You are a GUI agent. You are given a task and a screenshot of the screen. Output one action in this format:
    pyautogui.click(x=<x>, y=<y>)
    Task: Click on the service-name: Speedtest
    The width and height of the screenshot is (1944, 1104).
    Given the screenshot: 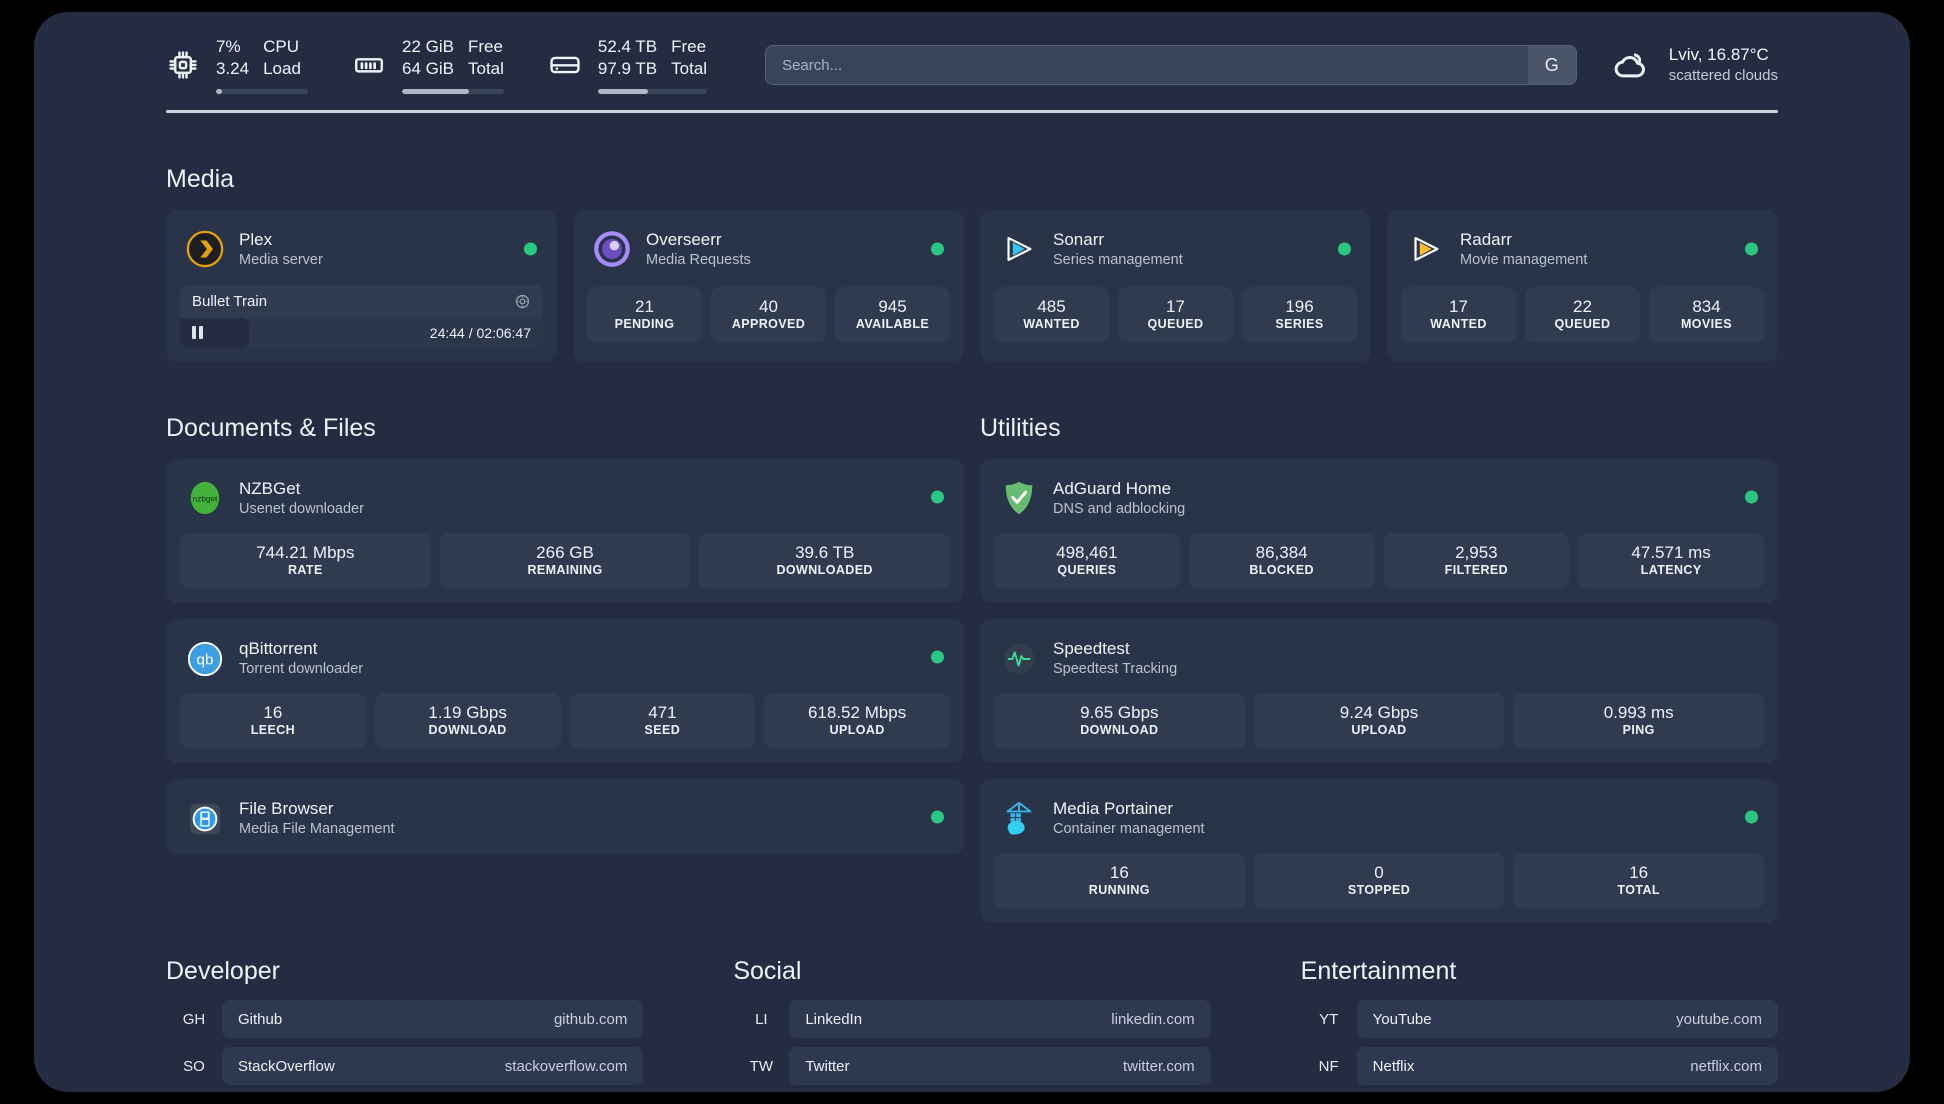 What is the action you would take?
    pyautogui.click(x=1091, y=649)
    